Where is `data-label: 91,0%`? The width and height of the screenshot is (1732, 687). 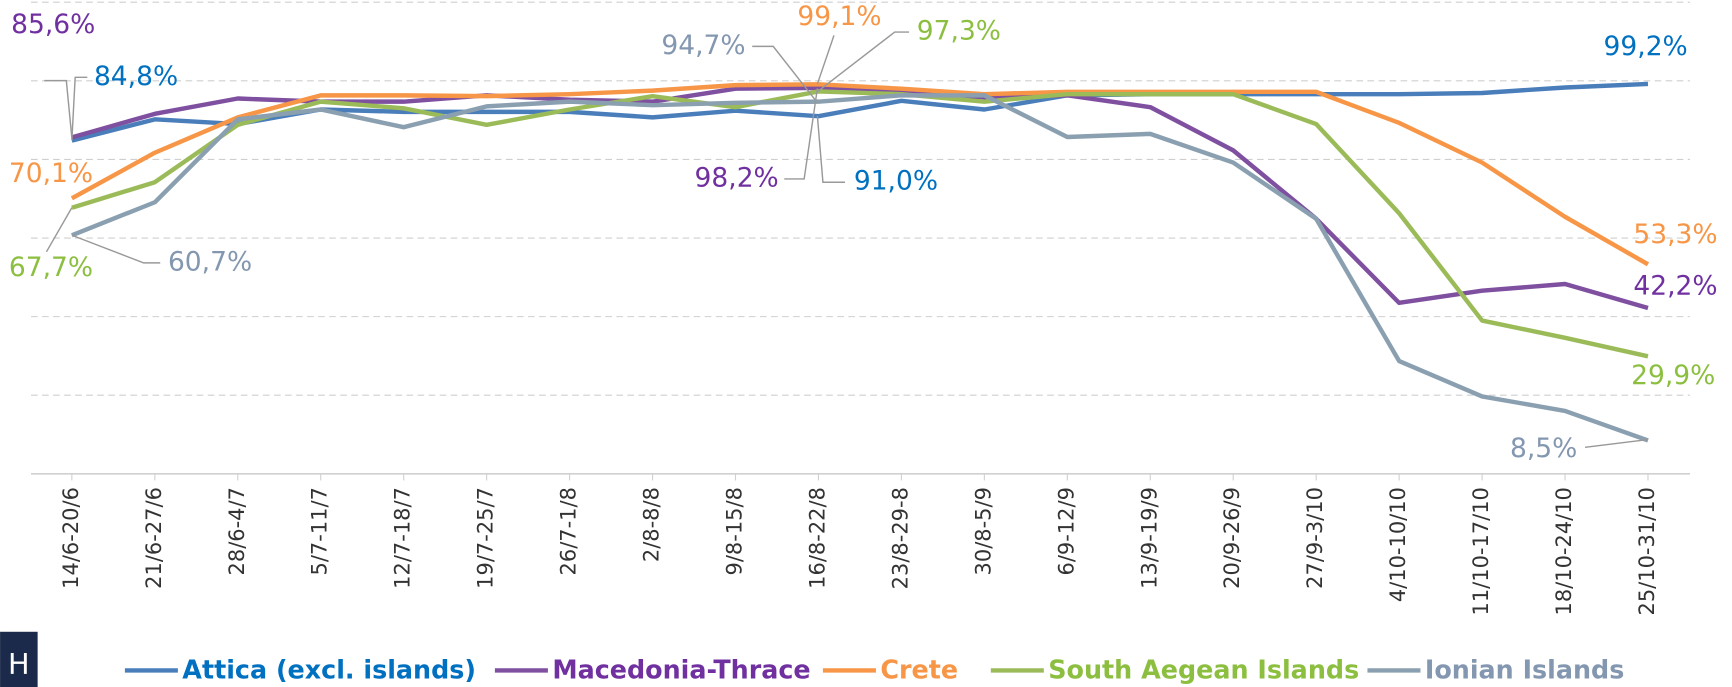 data-label: 91,0% is located at coordinates (896, 181).